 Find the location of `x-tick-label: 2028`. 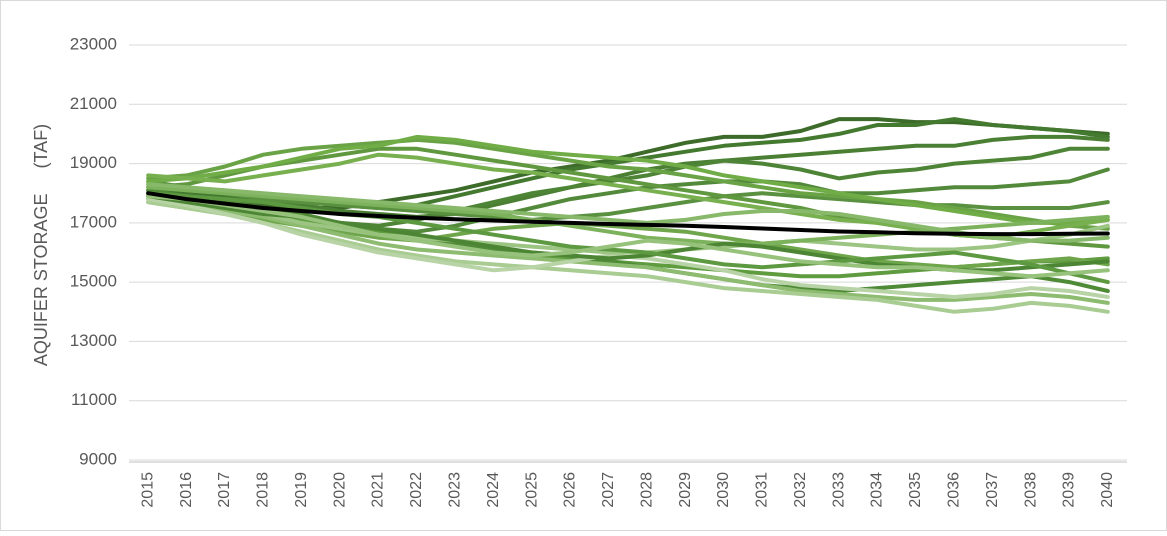

x-tick-label: 2028 is located at coordinates (646, 490).